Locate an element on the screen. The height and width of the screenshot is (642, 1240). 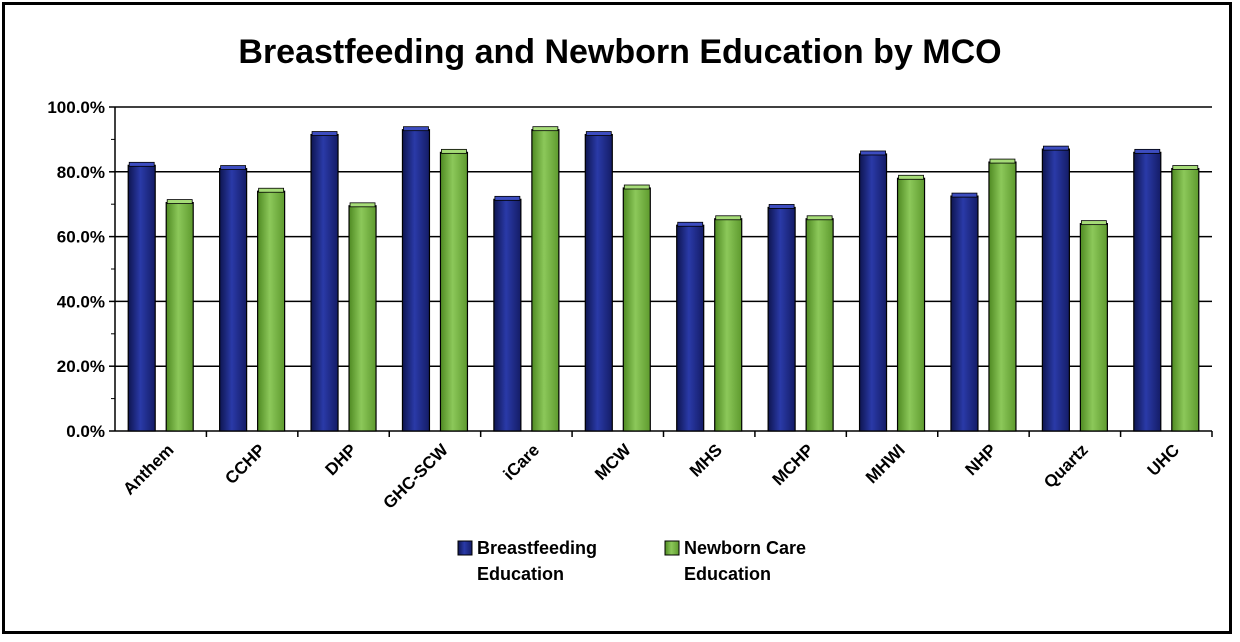
legend-label-breastfeeding-line1: Breastfeeding is located at coordinates (537, 548).